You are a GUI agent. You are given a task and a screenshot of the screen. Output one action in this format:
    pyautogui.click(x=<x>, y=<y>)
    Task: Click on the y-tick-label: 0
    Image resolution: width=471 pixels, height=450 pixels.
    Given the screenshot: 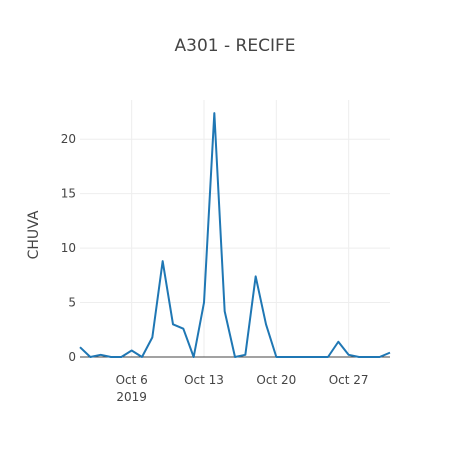 What is the action you would take?
    pyautogui.click(x=72, y=357)
    